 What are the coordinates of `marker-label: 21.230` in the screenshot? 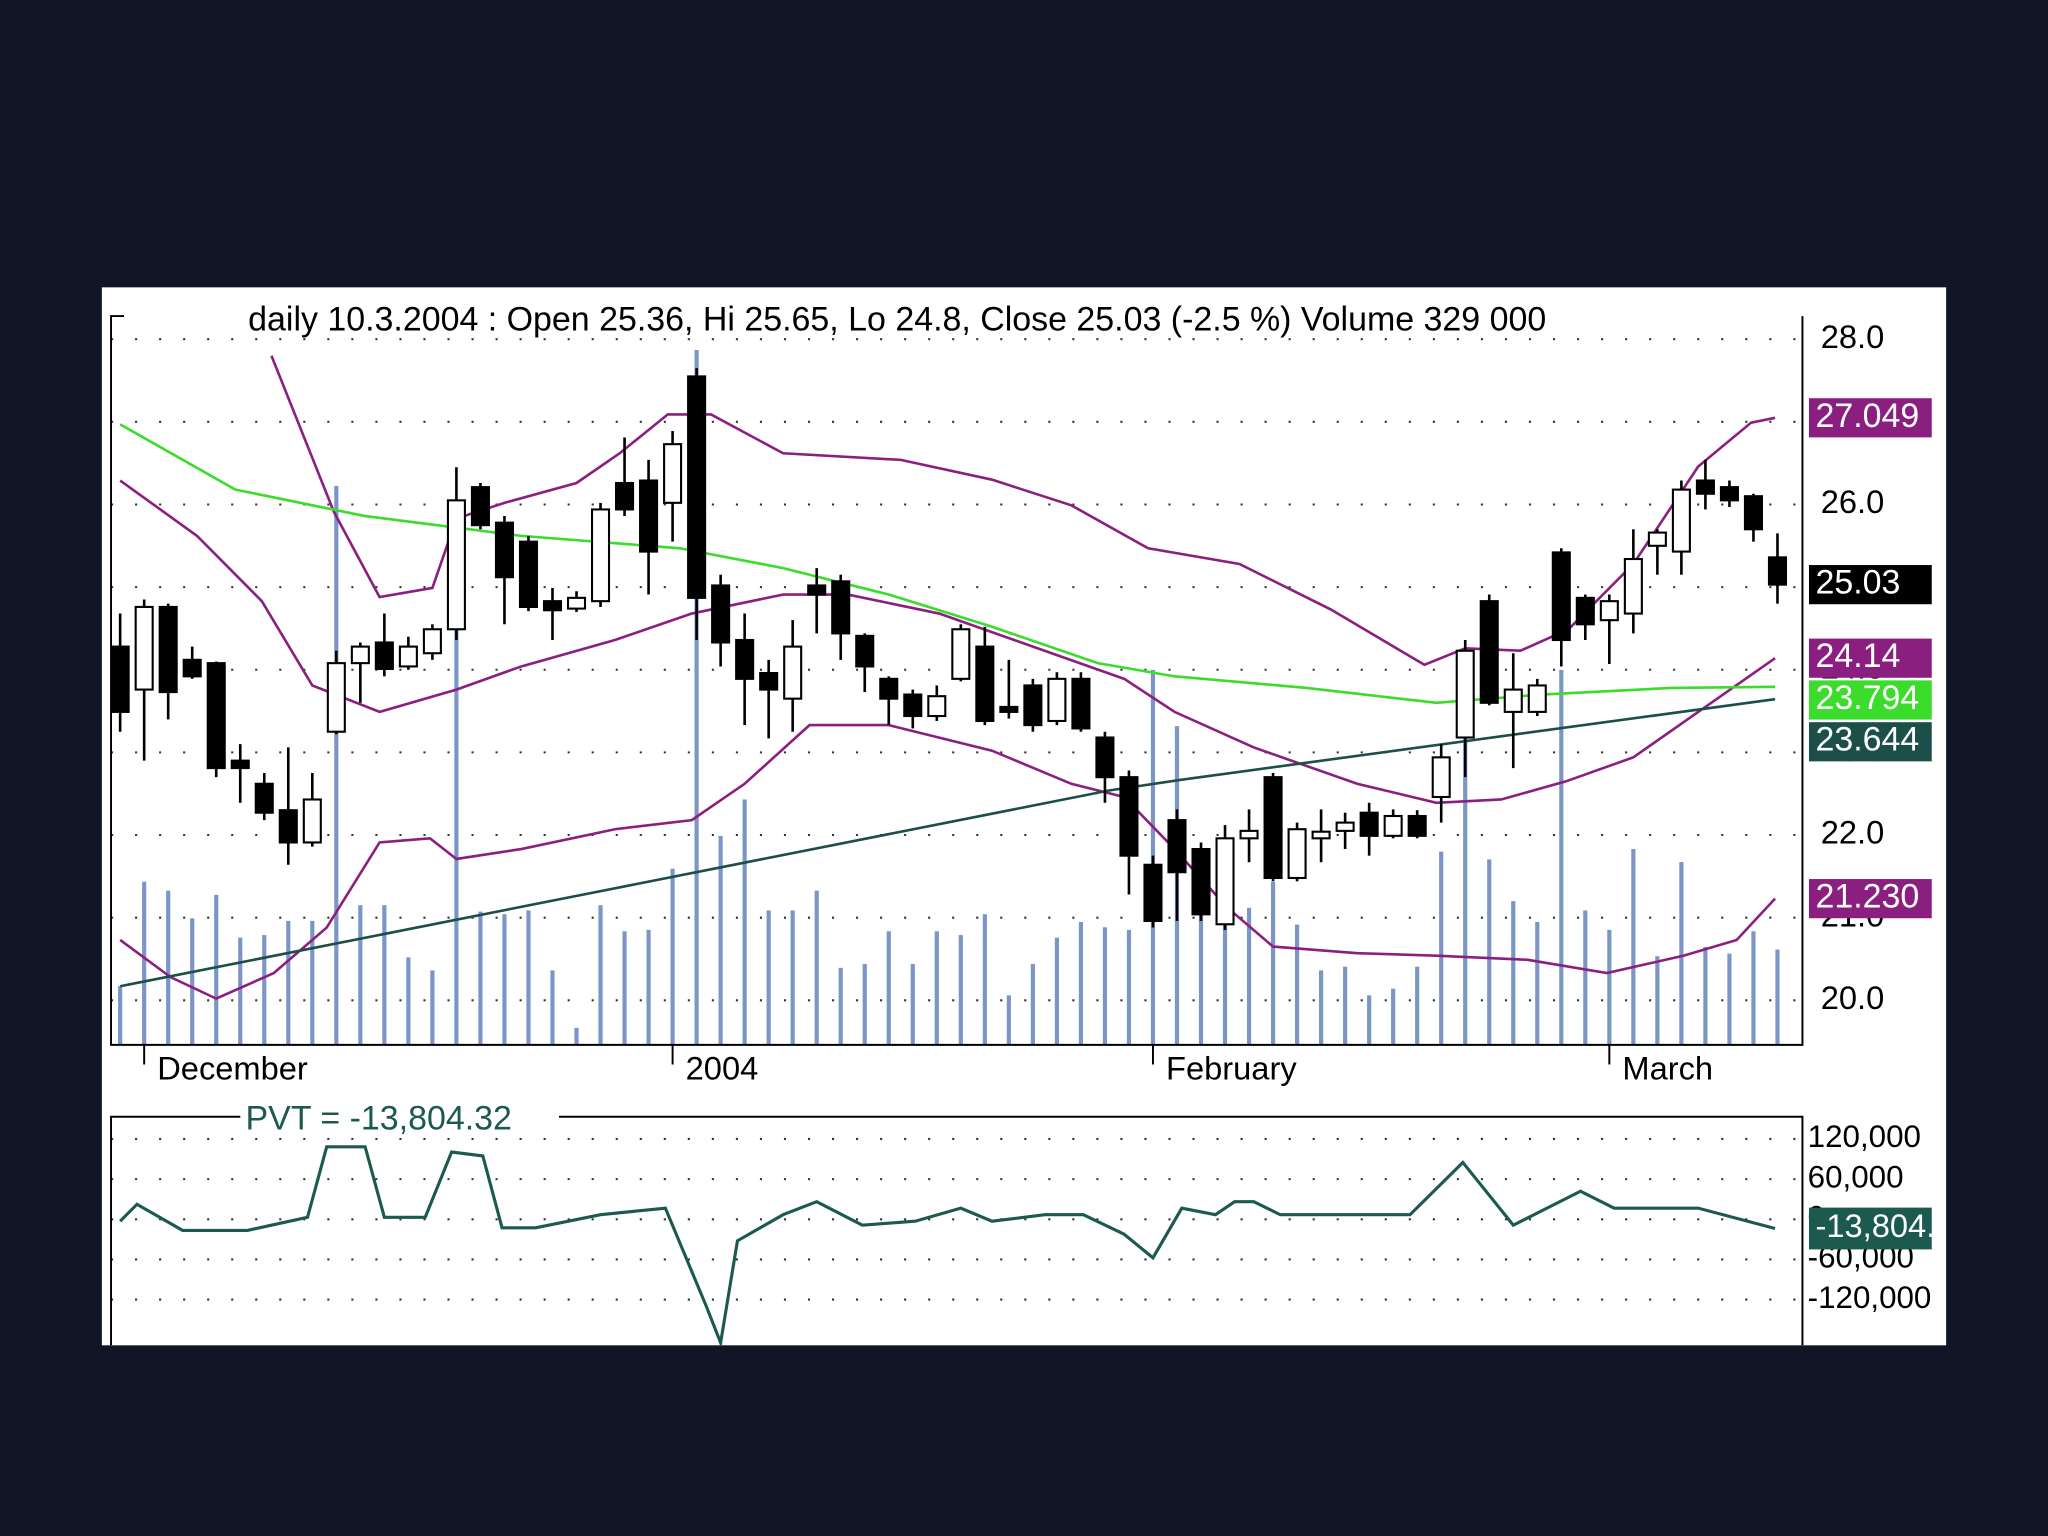 It's located at (1868, 897).